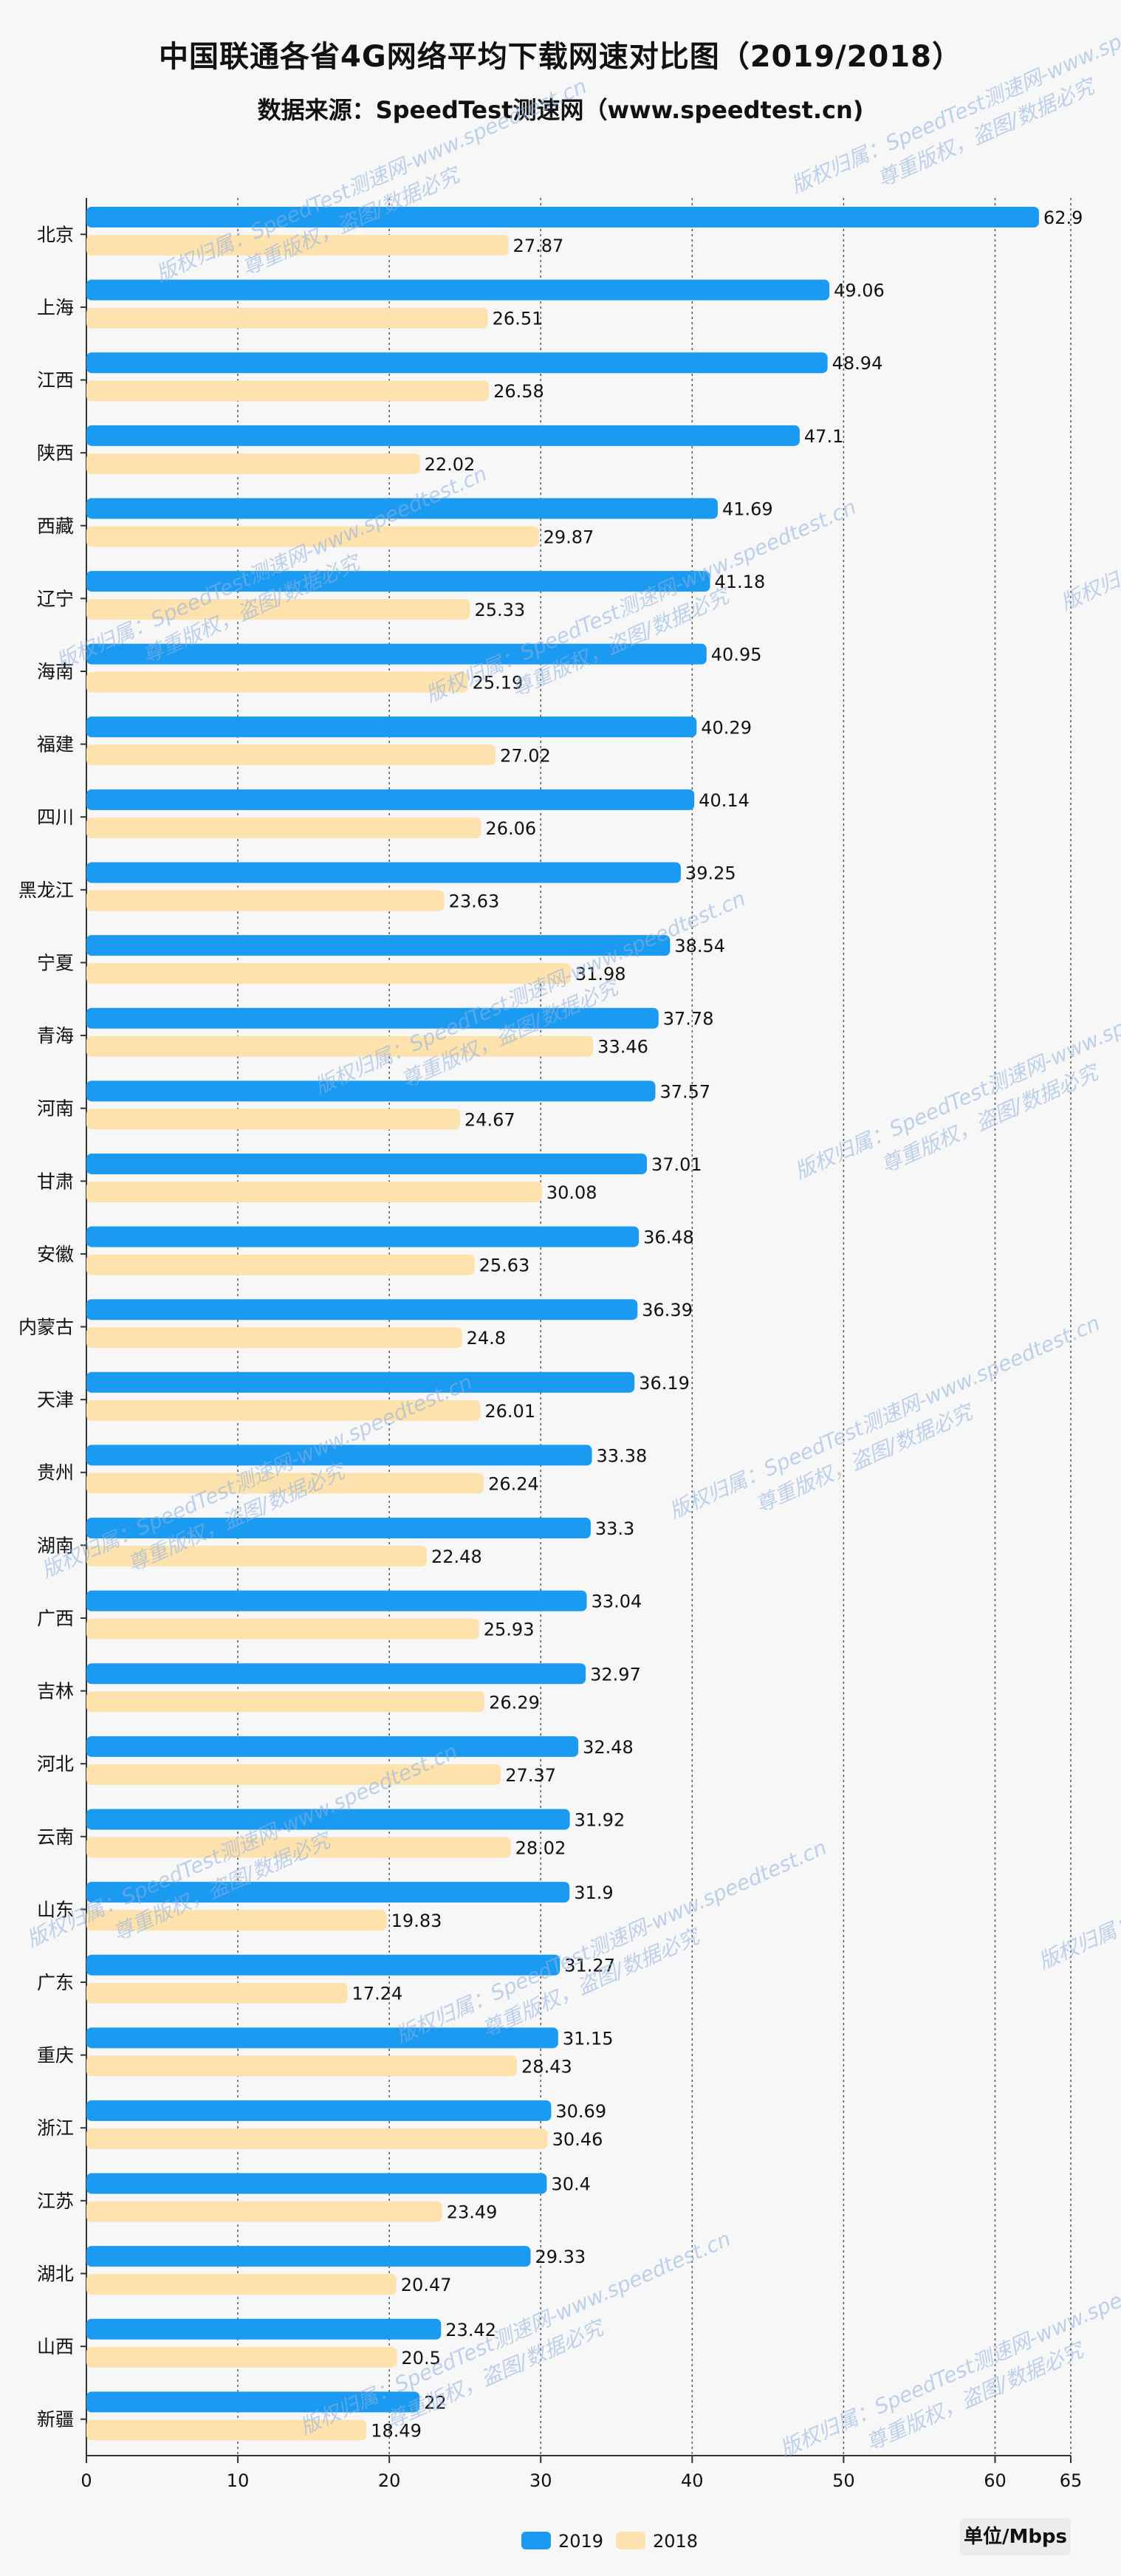 The width and height of the screenshot is (1121, 2576). I want to click on legend-label-2019: 2019, so click(580, 2541).